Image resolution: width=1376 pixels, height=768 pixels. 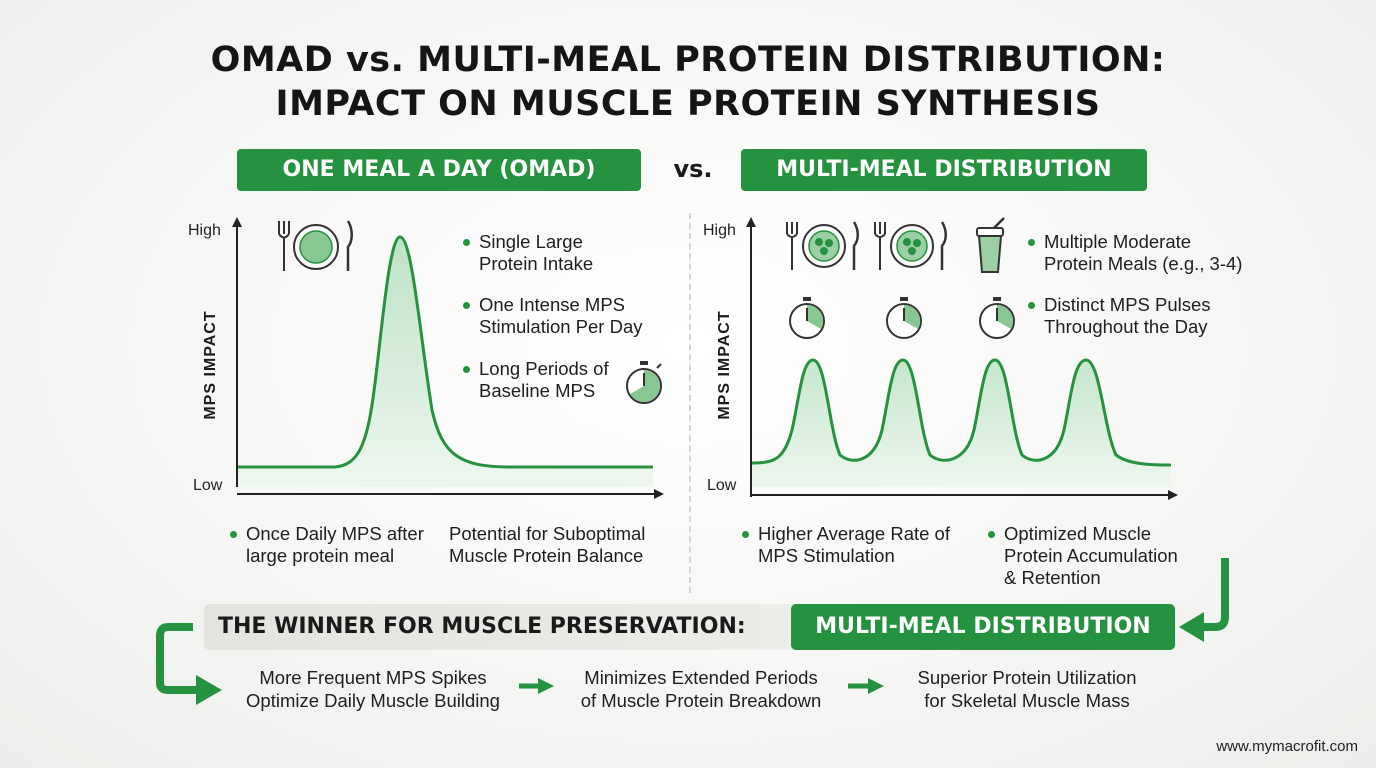 What do you see at coordinates (482, 626) in the screenshot?
I see `winner-label: THE WINNER FOR MUSCLE PRESERVATION:` at bounding box center [482, 626].